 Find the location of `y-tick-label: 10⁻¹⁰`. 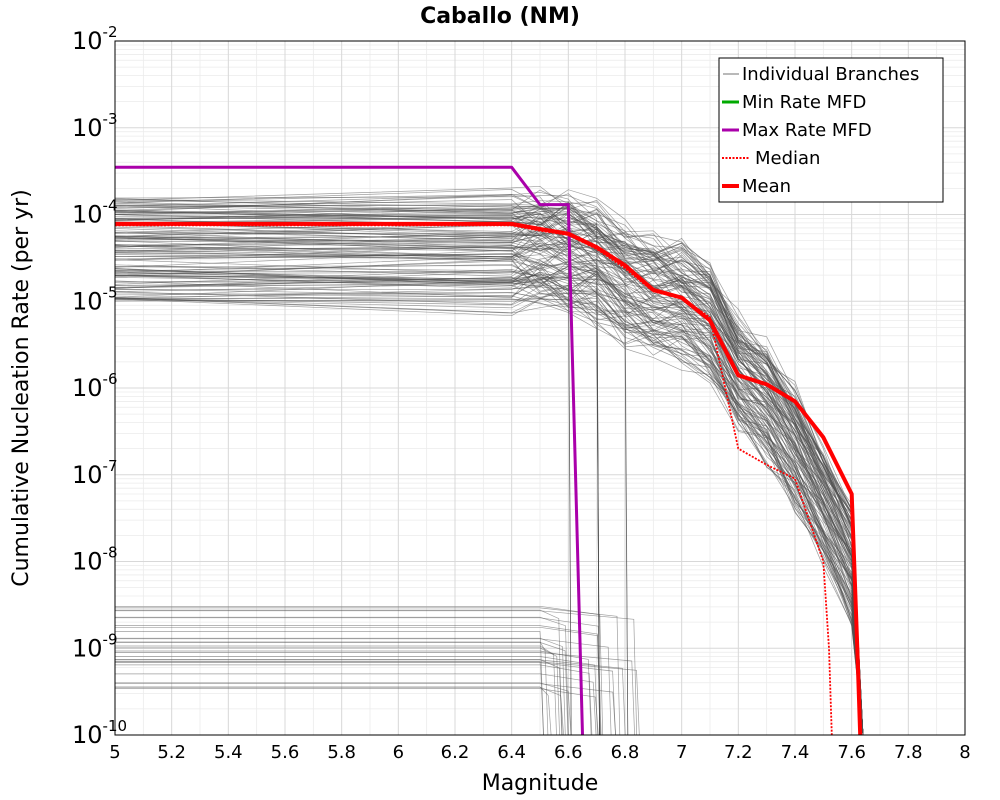

y-tick-label: 10⁻¹⁰ is located at coordinates (99, 733).